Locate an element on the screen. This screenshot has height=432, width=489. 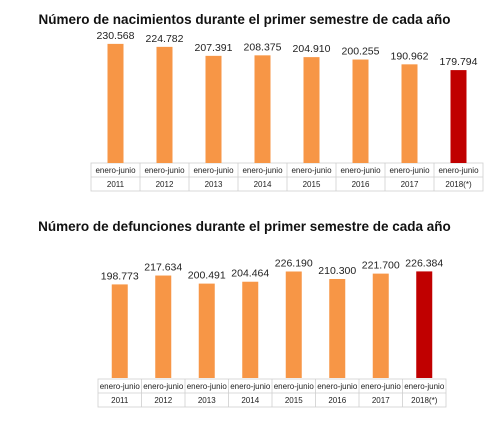
deaths-category-label: 2018(*) is located at coordinates (424, 400).